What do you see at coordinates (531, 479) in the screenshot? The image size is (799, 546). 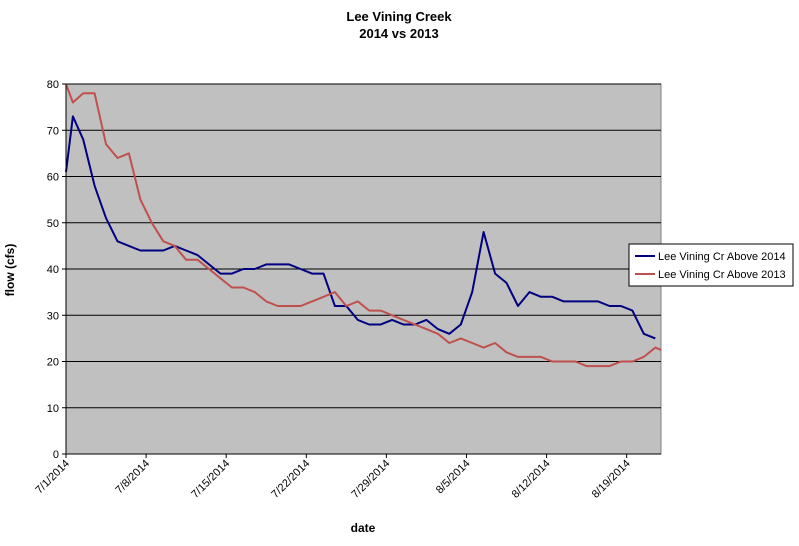 I see `x-tick-label: 8/12/2014` at bounding box center [531, 479].